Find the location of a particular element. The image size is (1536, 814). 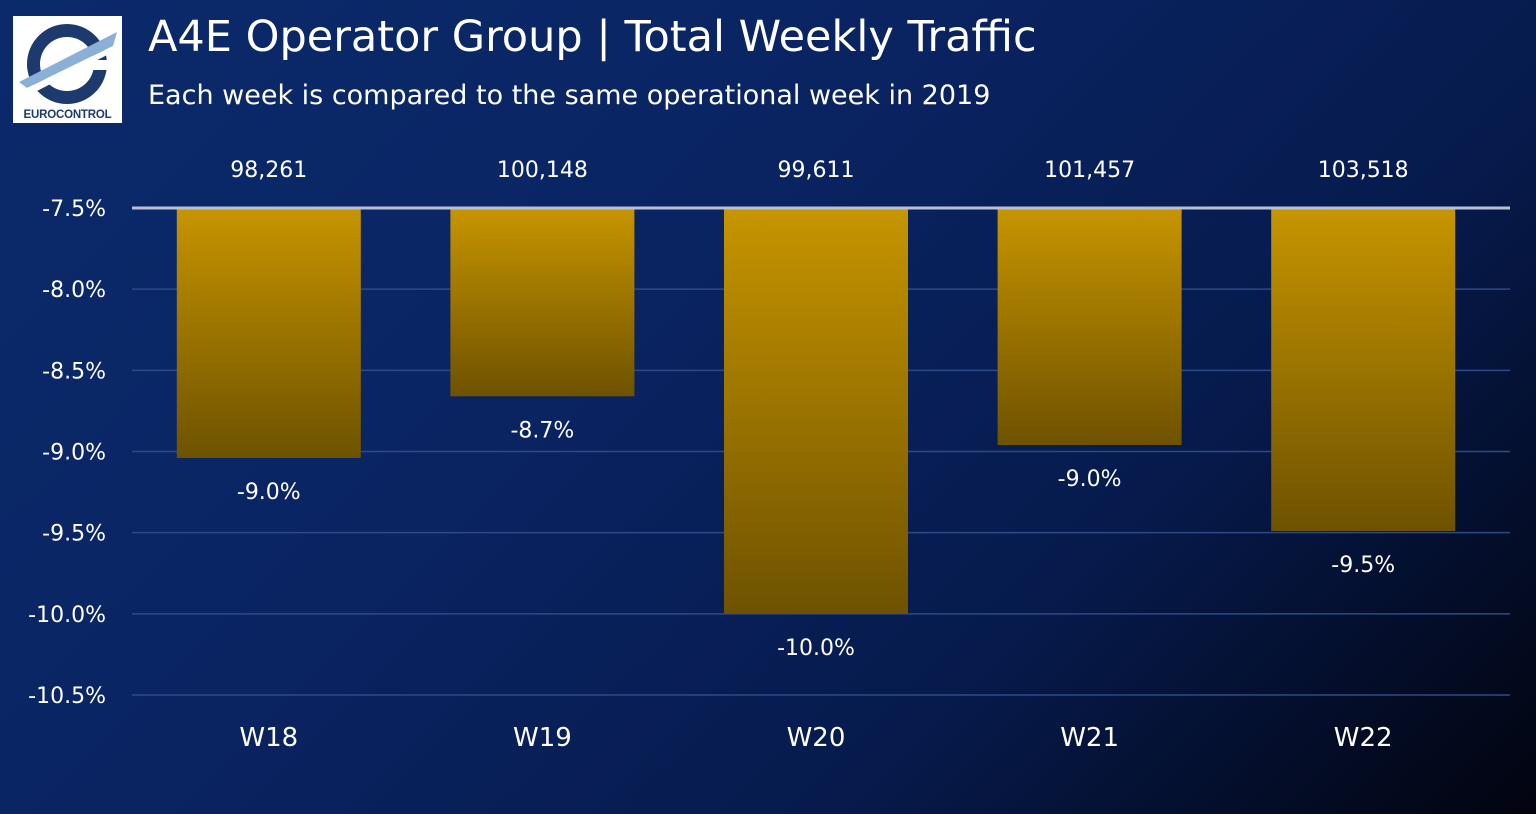

eurocontrol-logo: EUROCONTROL is located at coordinates (67, 69).